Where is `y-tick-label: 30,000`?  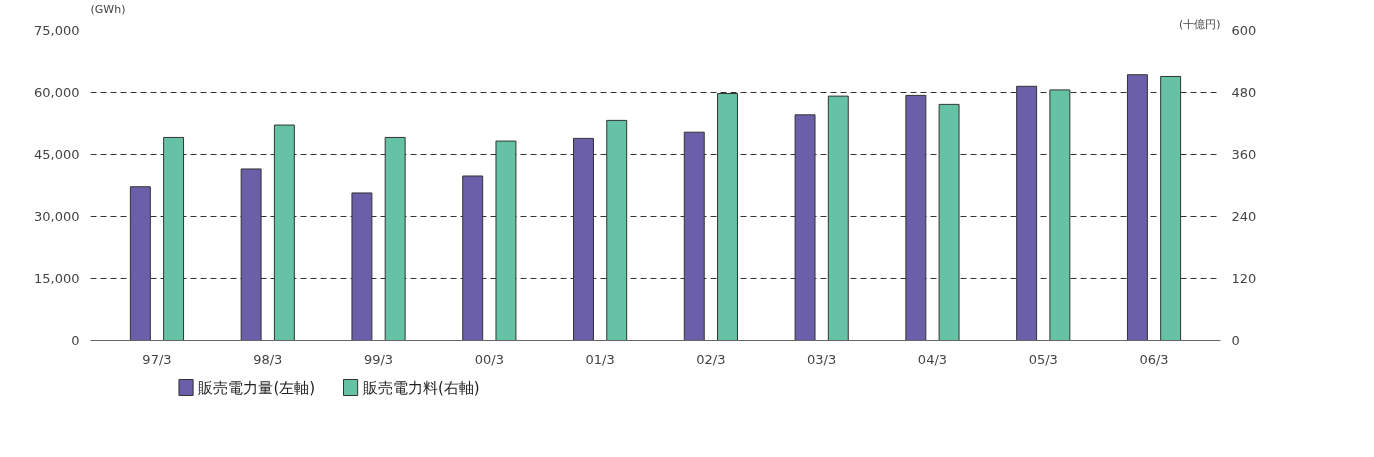 y-tick-label: 30,000 is located at coordinates (57, 216).